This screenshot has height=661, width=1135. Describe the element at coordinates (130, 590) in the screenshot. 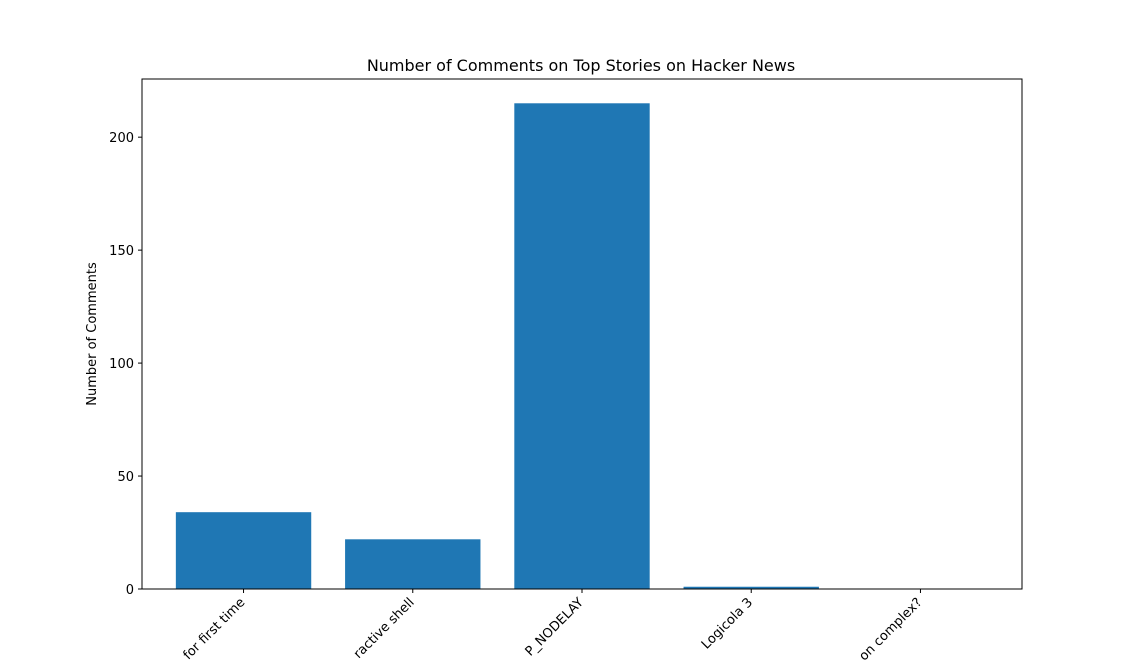

I see `y-tick-label-0: 0` at that location.